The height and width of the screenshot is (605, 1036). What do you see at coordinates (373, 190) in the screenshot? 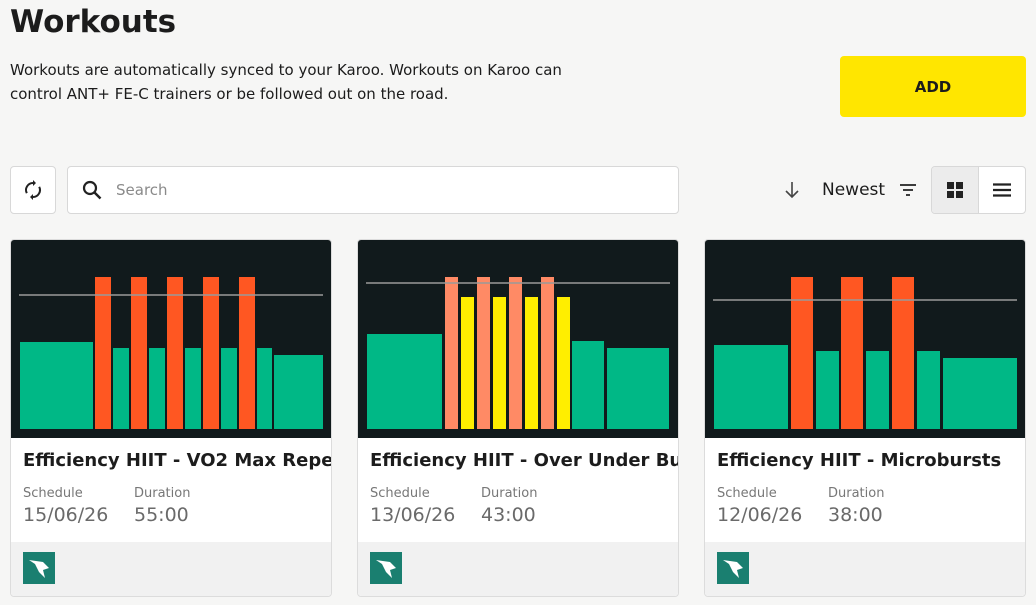
I see `search-box: Search` at bounding box center [373, 190].